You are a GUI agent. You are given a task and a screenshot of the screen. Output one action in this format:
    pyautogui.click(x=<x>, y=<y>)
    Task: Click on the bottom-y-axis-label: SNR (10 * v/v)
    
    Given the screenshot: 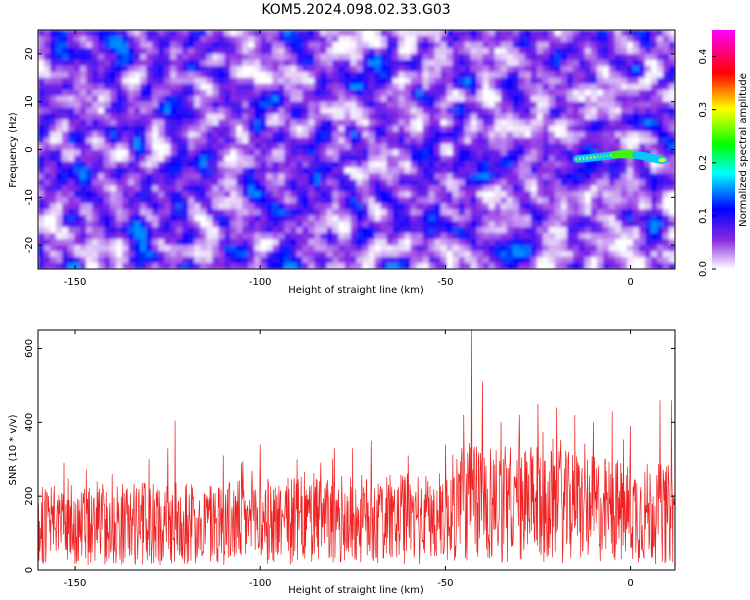 What is the action you would take?
    pyautogui.click(x=13, y=449)
    